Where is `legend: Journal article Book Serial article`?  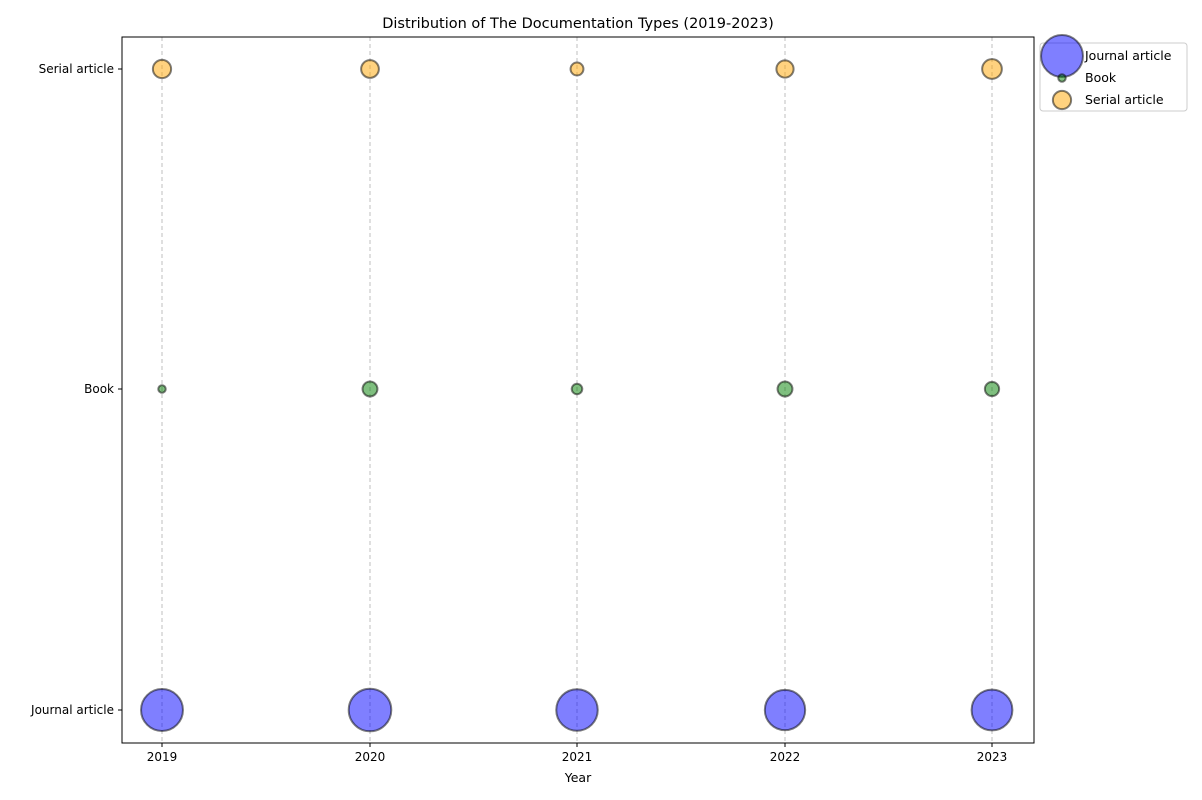 legend: Journal article Book Serial article is located at coordinates (1113, 73).